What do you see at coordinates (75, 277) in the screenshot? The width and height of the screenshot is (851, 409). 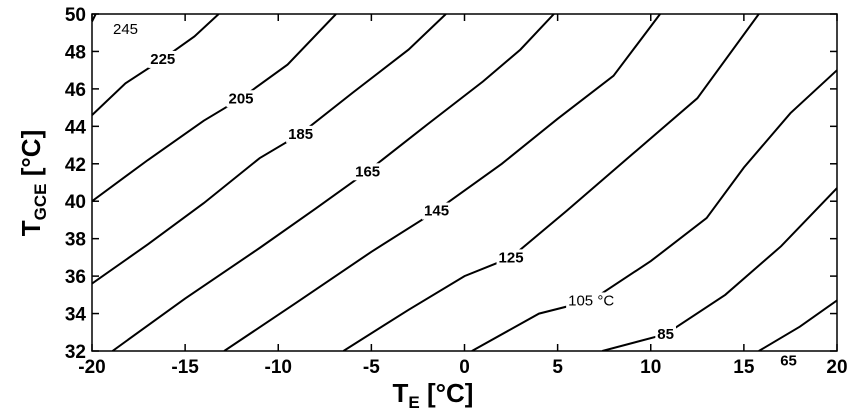 I see `y-tick-label: 36` at bounding box center [75, 277].